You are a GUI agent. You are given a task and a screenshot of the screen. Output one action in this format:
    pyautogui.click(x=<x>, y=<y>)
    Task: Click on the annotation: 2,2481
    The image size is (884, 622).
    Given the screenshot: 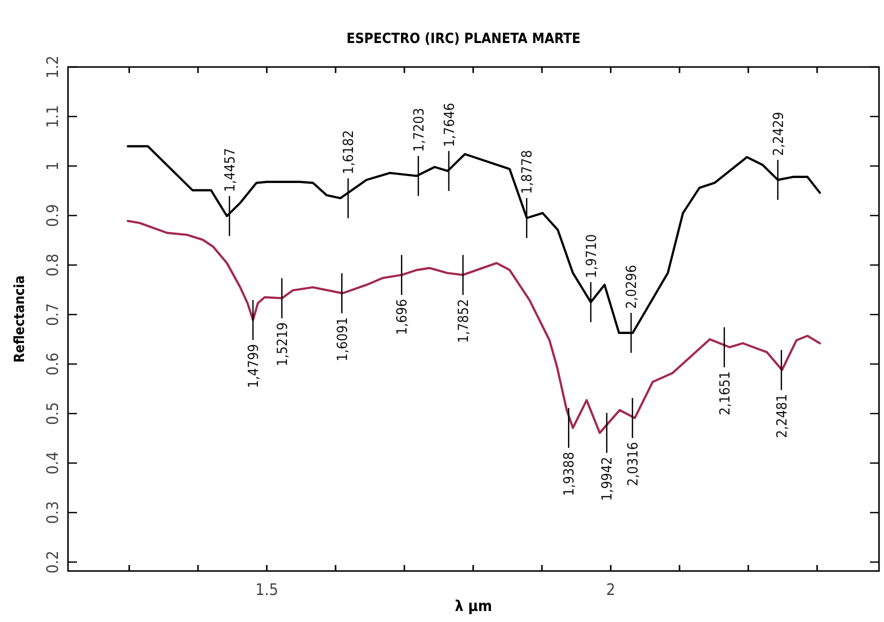 What is the action you would take?
    pyautogui.click(x=782, y=416)
    